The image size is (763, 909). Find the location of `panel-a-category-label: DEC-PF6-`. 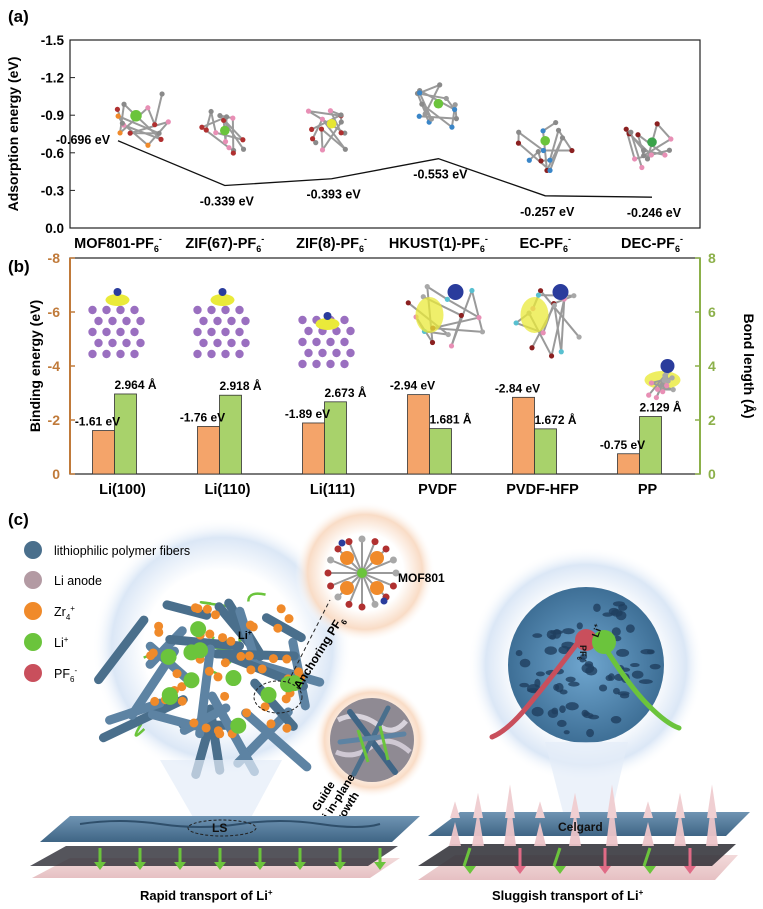

panel-a-category-label: DEC-PF6- is located at coordinates (652, 244).